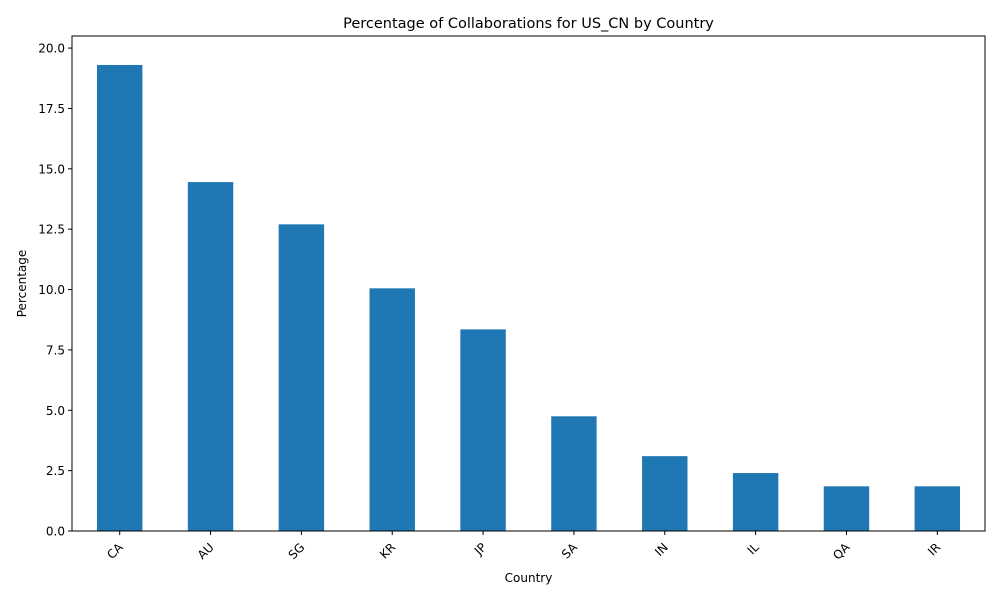 The image size is (1000, 600). What do you see at coordinates (387, 550) in the screenshot?
I see `x-tick-label-kr: KR` at bounding box center [387, 550].